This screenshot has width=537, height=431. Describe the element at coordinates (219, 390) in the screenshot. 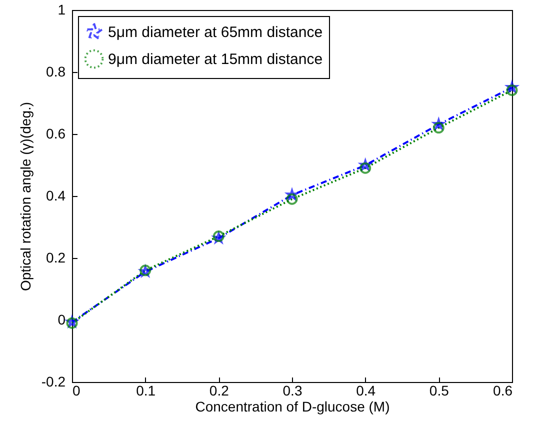

I see `x-tick-label: 0.2` at that location.